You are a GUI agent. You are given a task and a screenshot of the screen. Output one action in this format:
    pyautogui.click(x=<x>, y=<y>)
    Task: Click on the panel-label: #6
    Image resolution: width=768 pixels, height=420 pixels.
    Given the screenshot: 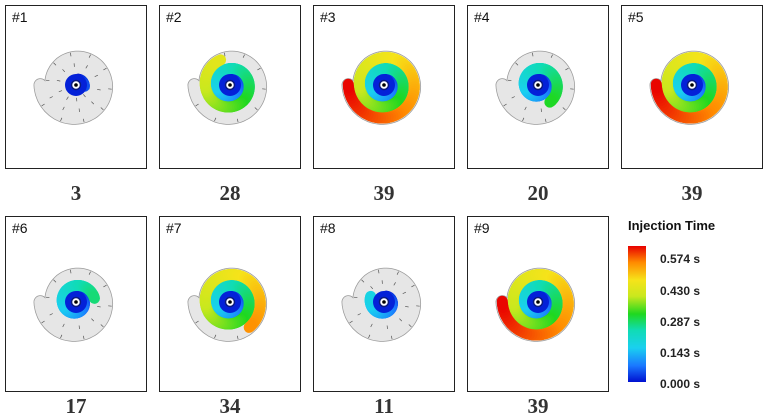 What is the action you would take?
    pyautogui.click(x=20, y=228)
    